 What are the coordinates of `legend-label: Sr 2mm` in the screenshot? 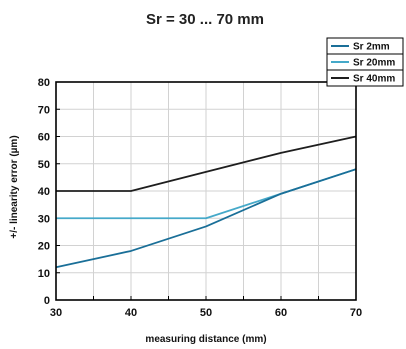 It's located at (371, 47).